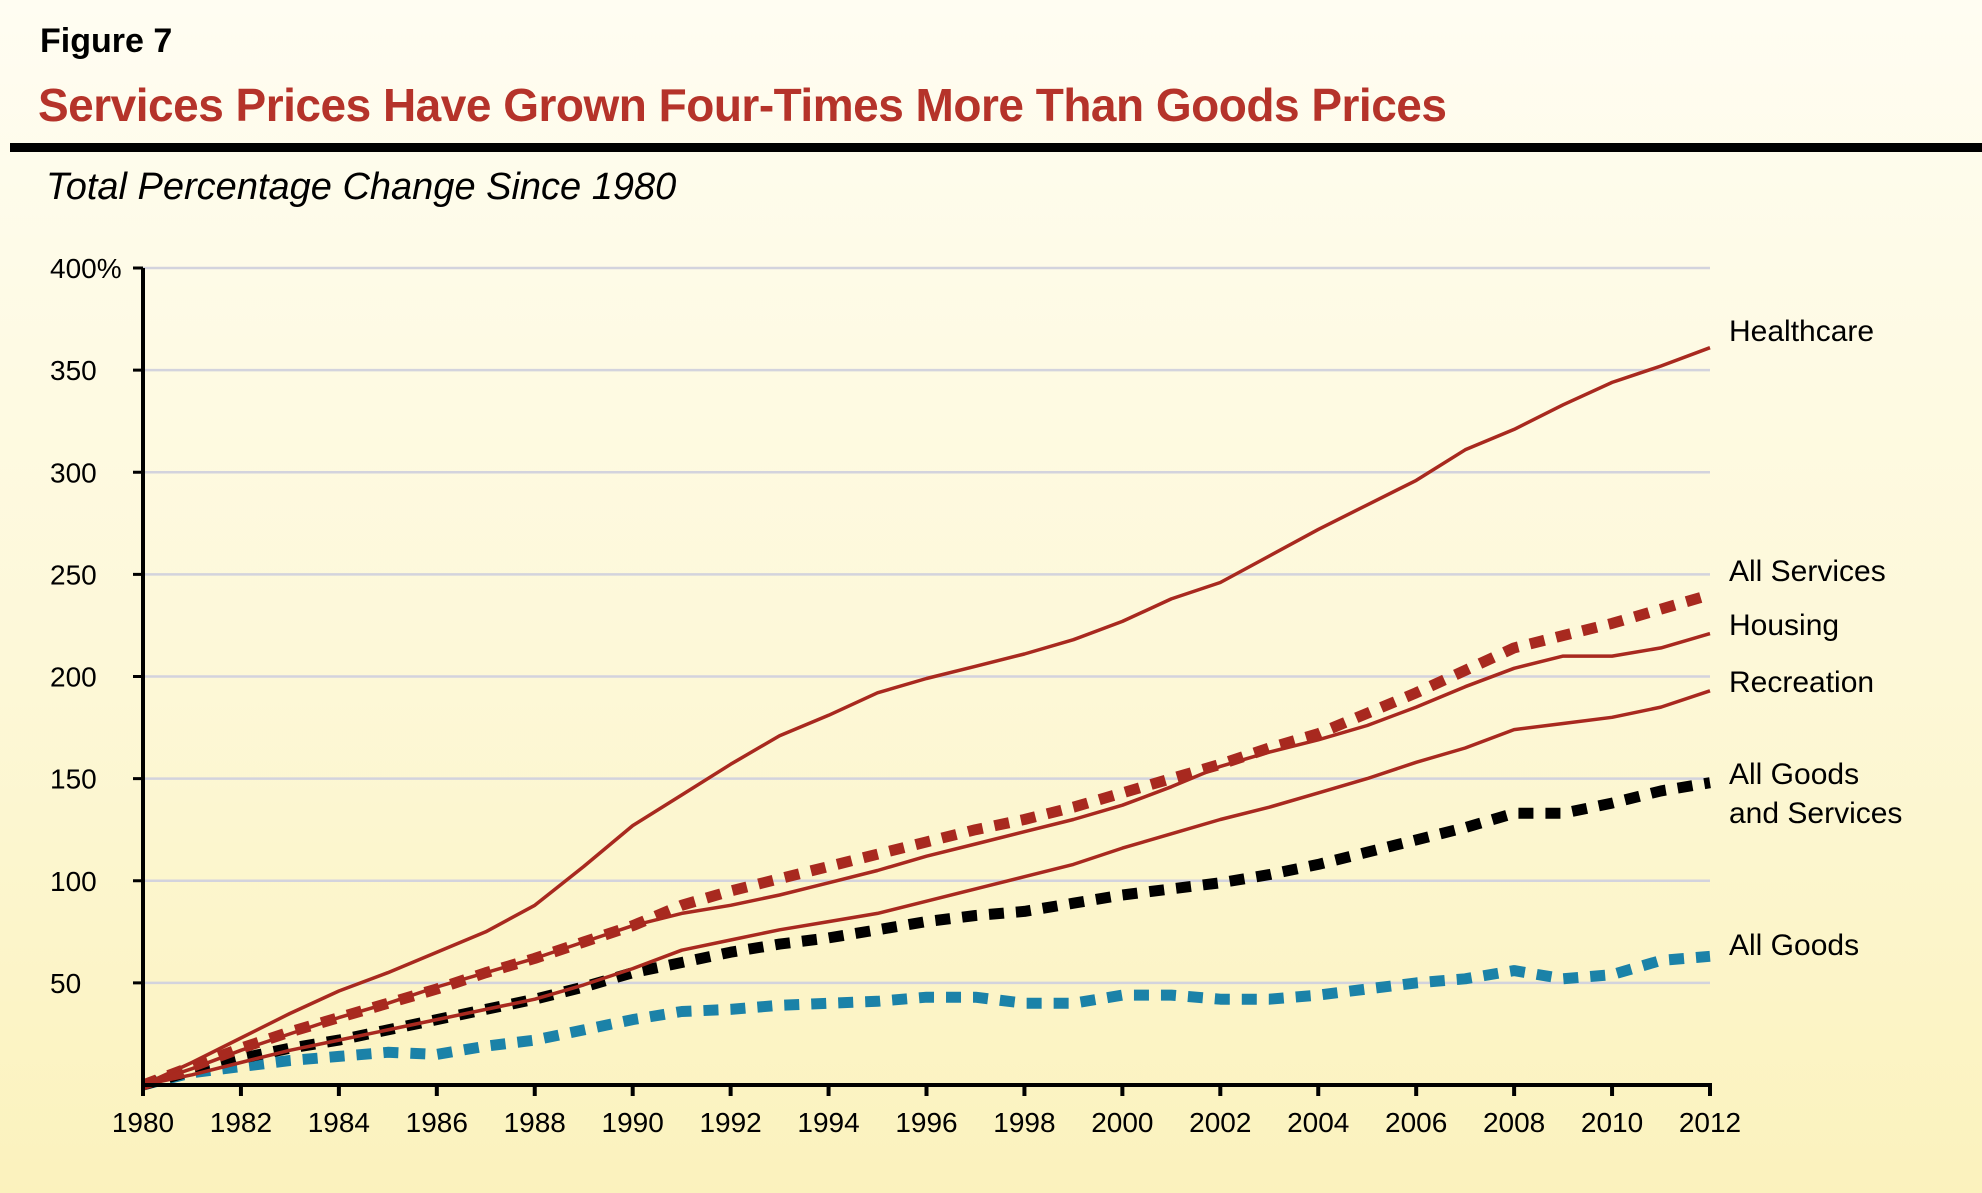  What do you see at coordinates (535, 1122) in the screenshot?
I see `x-tick-label: 1988` at bounding box center [535, 1122].